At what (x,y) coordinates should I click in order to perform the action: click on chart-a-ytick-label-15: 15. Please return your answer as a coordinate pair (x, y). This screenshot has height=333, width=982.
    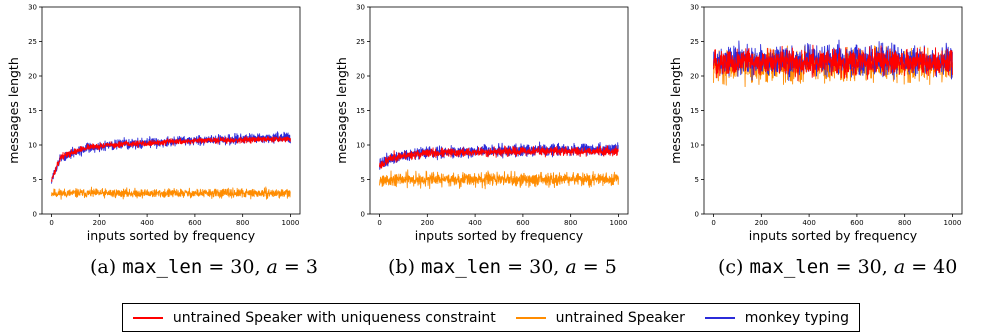
    Looking at the image, I should click on (32, 111).